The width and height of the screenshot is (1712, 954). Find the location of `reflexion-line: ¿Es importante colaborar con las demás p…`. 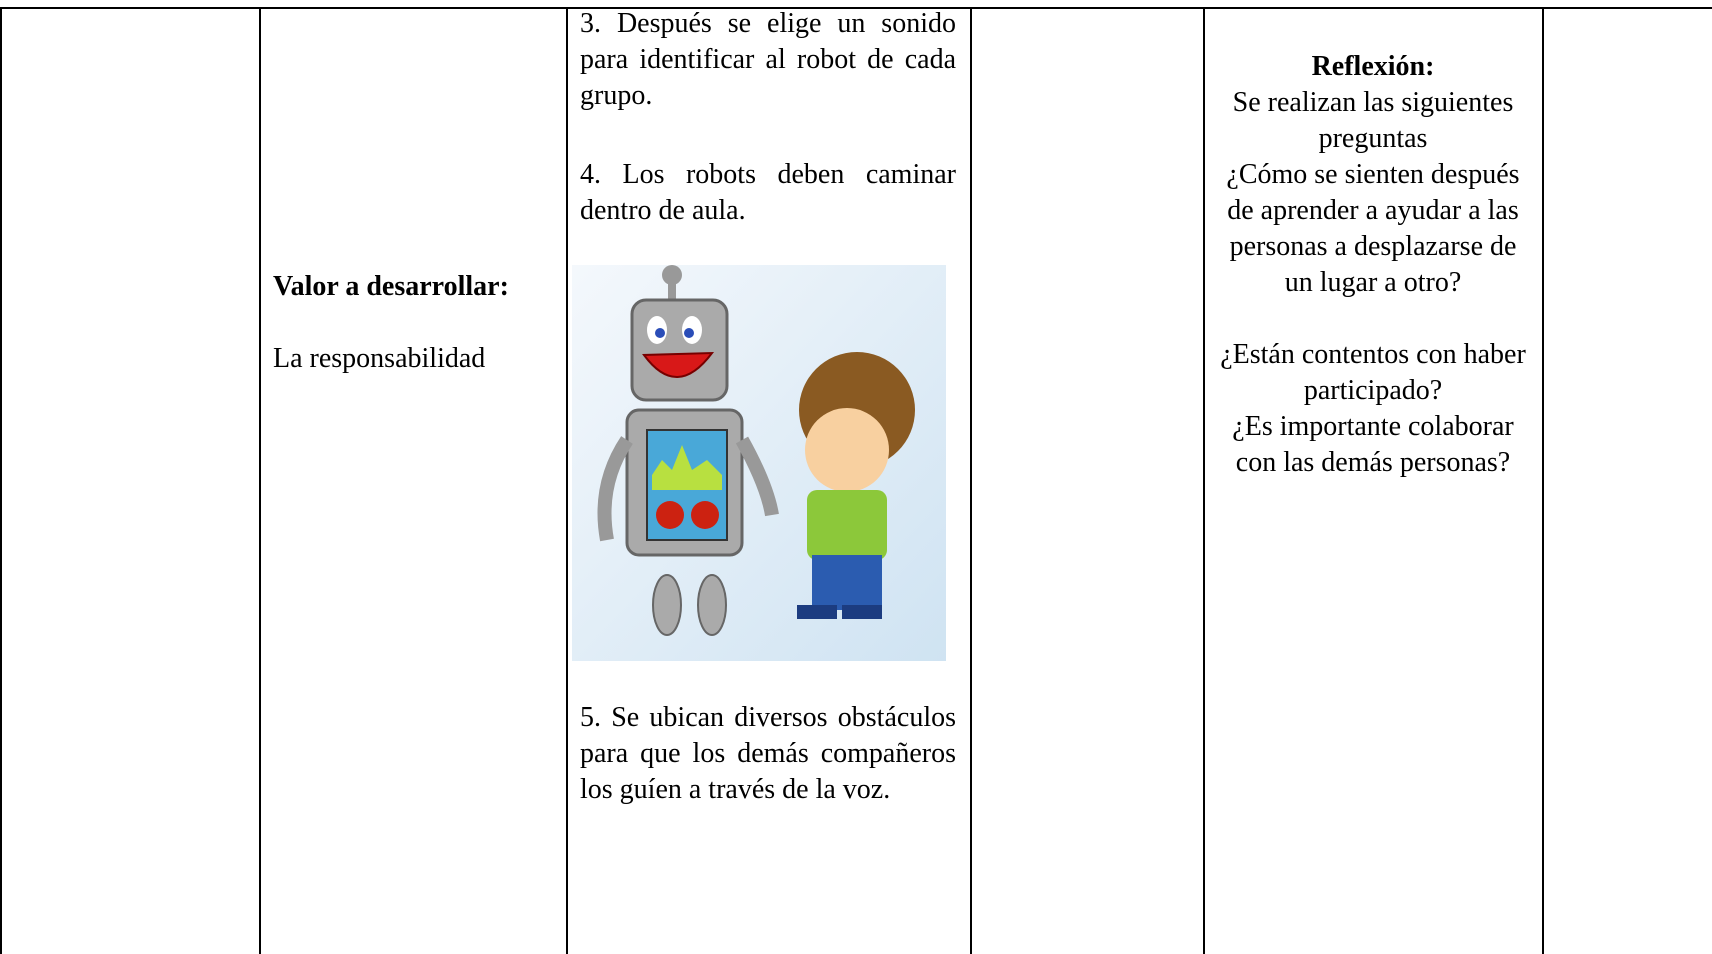

reflexion-line: ¿Es importante colaborar con las demás p… is located at coordinates (1373, 444).